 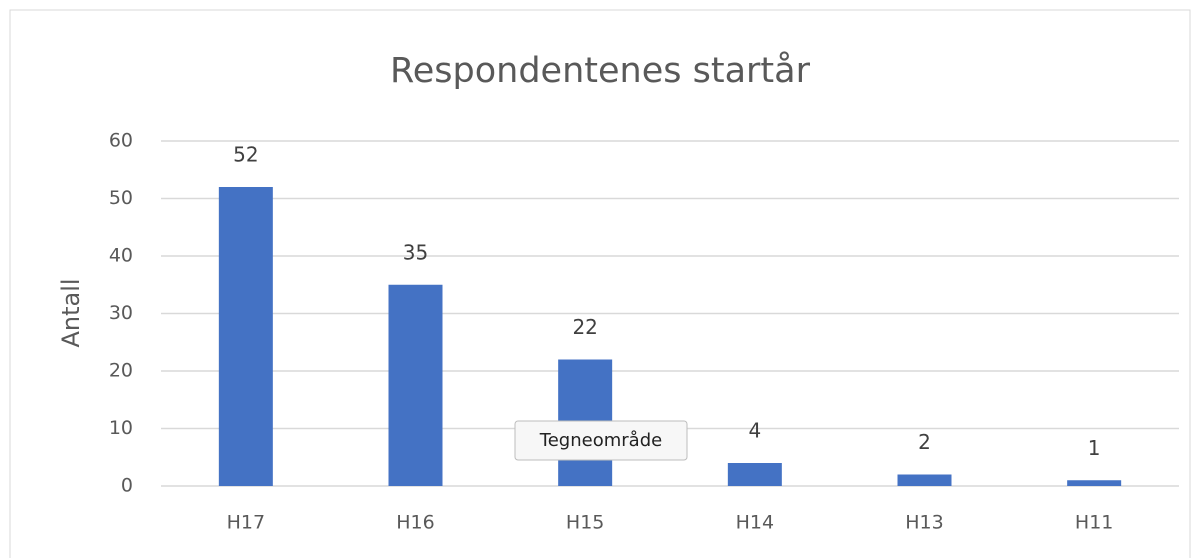 I want to click on y-tick-label: 20, so click(x=121, y=371).